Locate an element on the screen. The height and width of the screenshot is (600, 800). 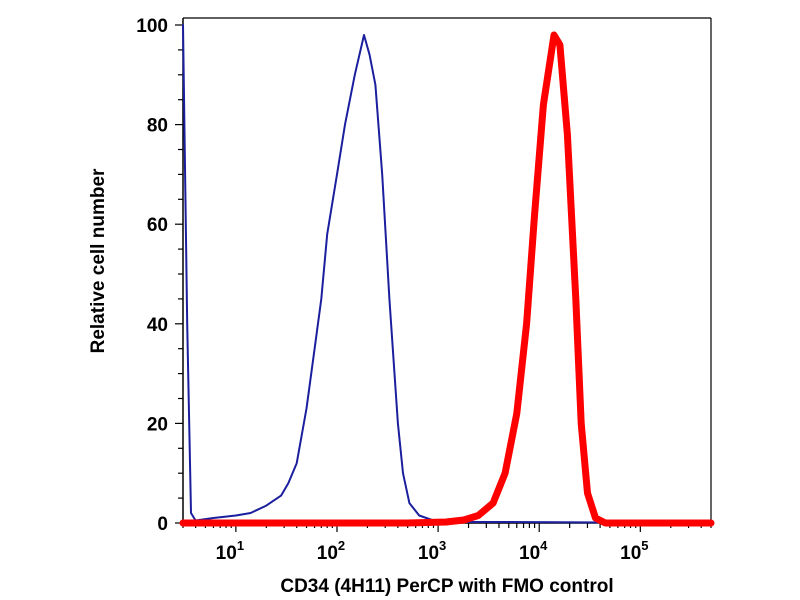
x-axis-ticks: 10¹ 10² 10³ 10⁴ 10⁵ is located at coordinates (447, 543).